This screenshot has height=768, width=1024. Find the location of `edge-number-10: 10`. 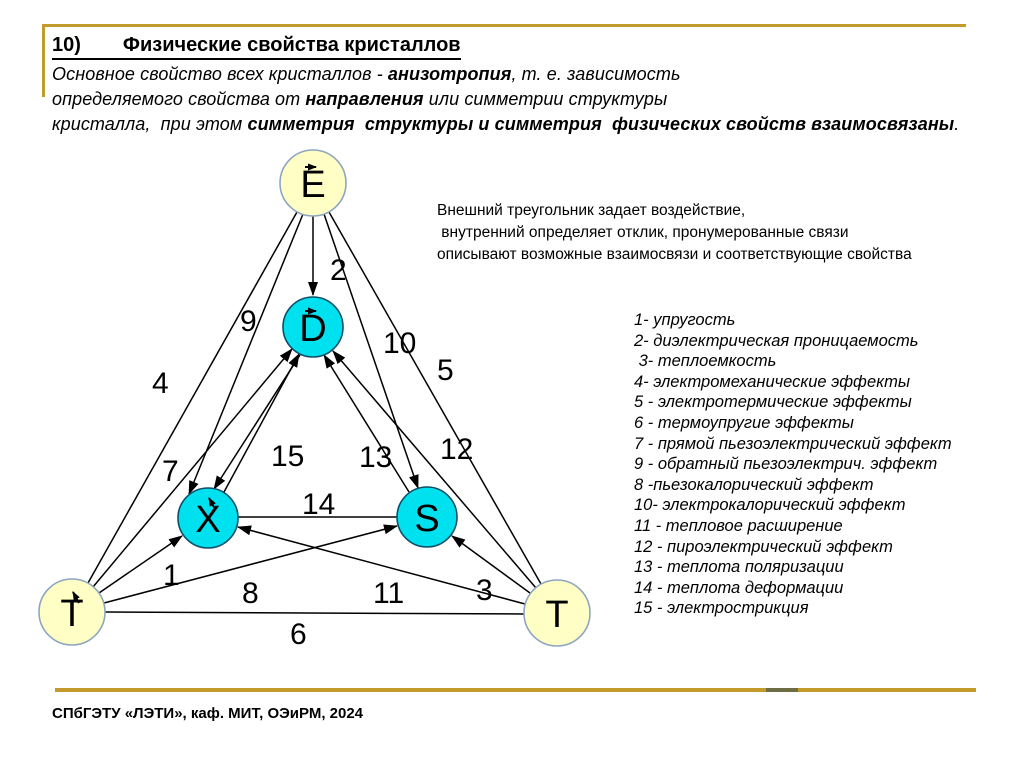

edge-number-10: 10 is located at coordinates (399, 343).